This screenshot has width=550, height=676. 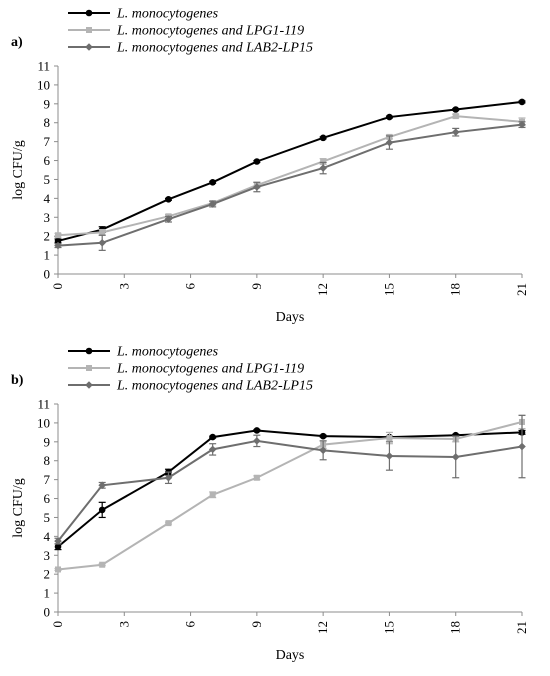 I want to click on y-tick-label: 0, so click(x=47, y=612).